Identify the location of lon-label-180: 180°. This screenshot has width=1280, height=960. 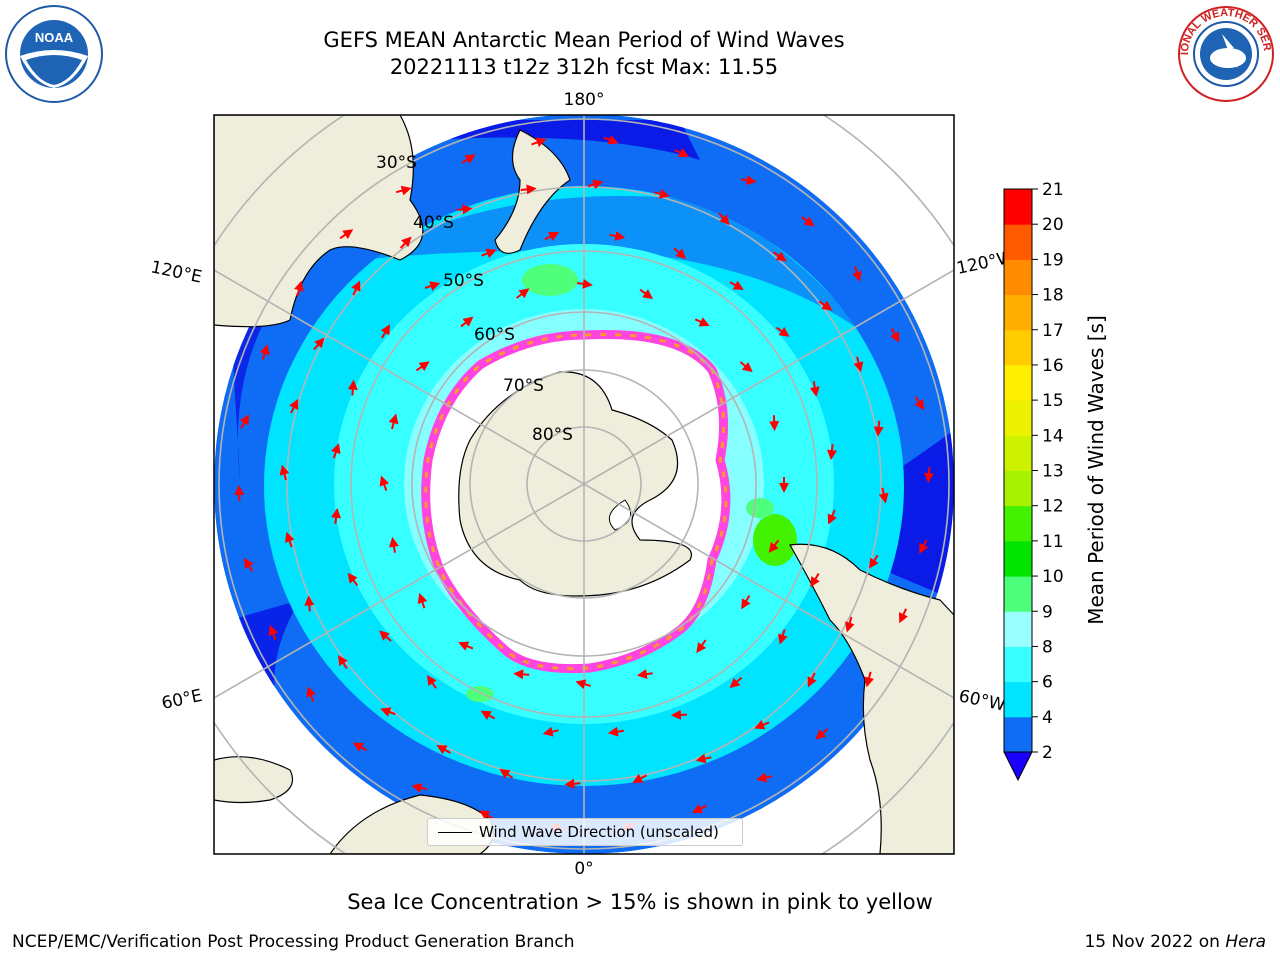
(584, 100).